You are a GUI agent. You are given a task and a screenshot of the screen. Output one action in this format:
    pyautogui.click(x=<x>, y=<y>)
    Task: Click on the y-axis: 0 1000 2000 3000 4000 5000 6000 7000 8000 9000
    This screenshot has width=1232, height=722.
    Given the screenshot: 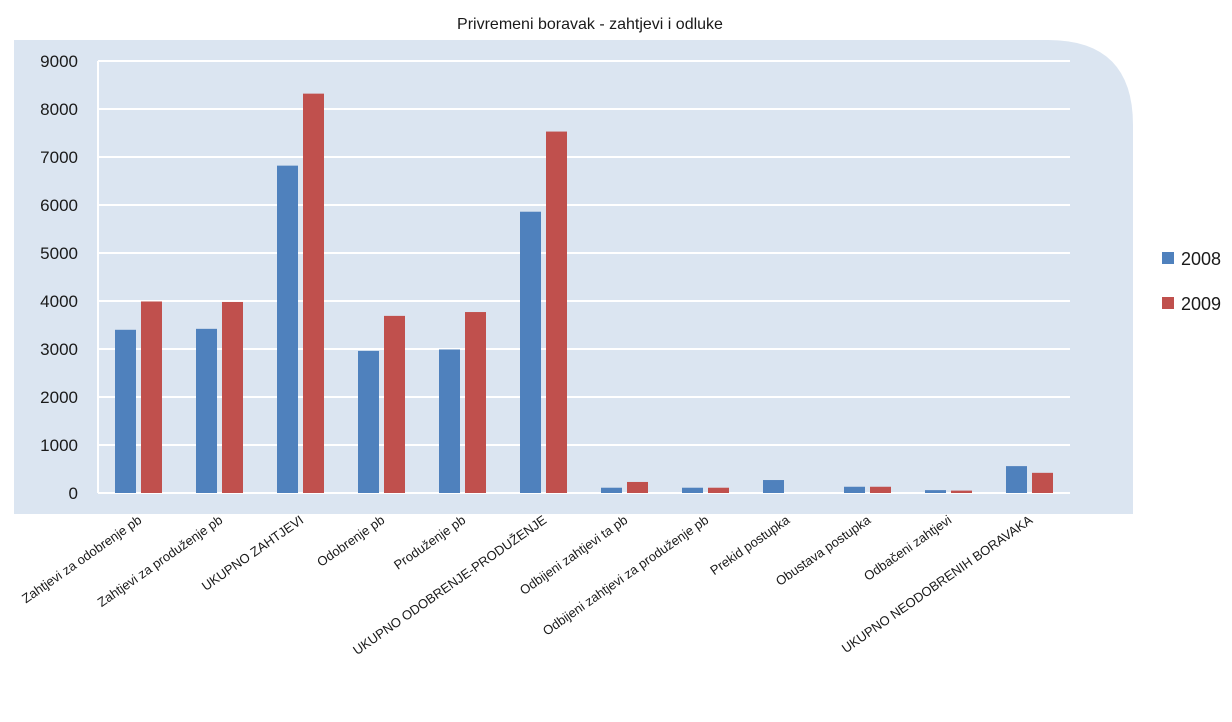 What is the action you would take?
    pyautogui.click(x=69, y=277)
    